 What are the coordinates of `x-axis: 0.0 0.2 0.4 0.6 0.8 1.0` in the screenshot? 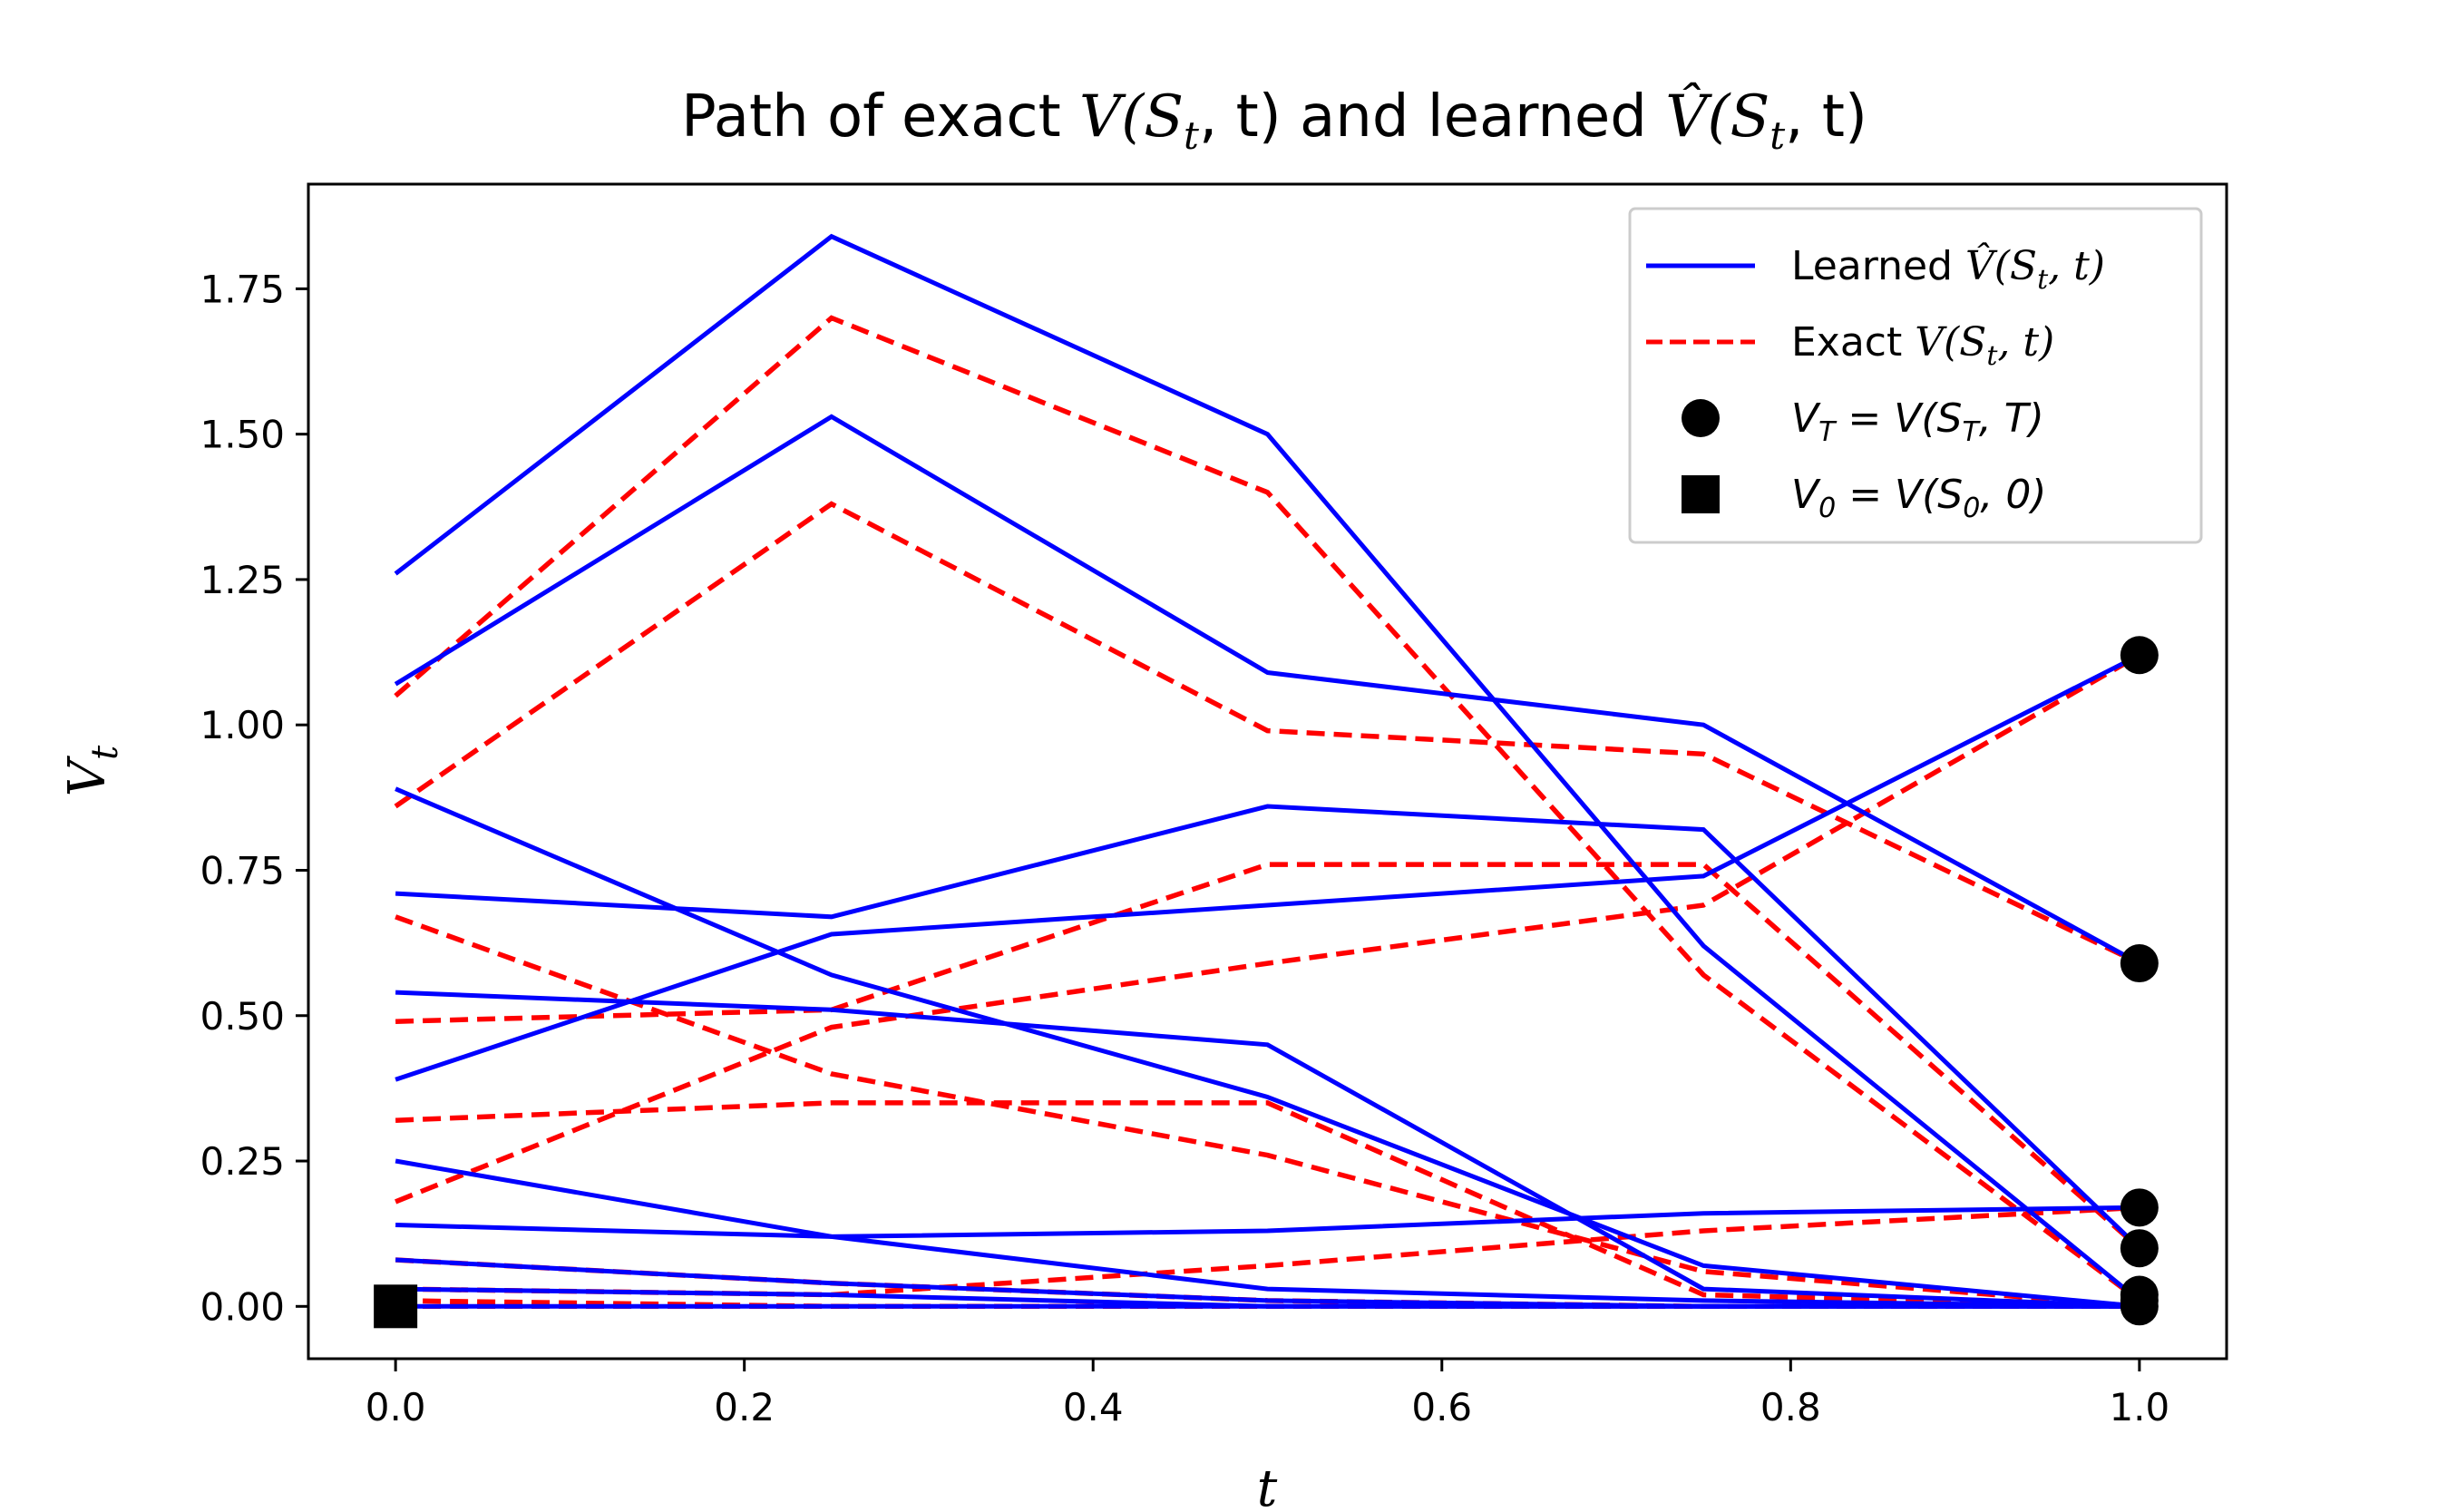 It's located at (1267, 1394).